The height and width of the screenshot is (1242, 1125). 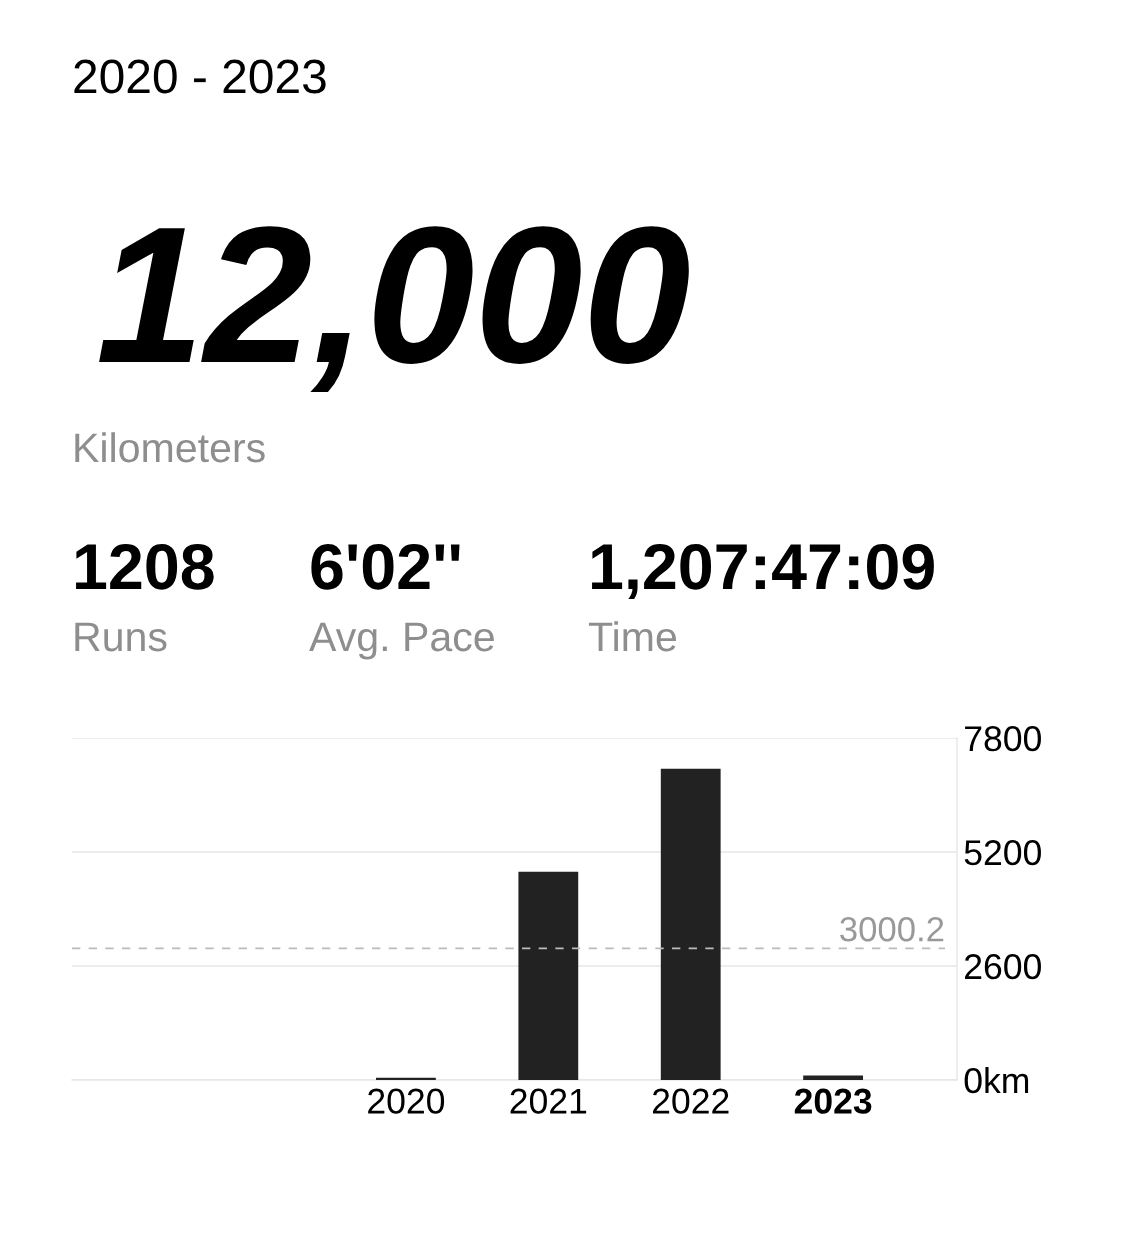 What do you see at coordinates (406, 1101) in the screenshot?
I see `x-tick-label: 2020` at bounding box center [406, 1101].